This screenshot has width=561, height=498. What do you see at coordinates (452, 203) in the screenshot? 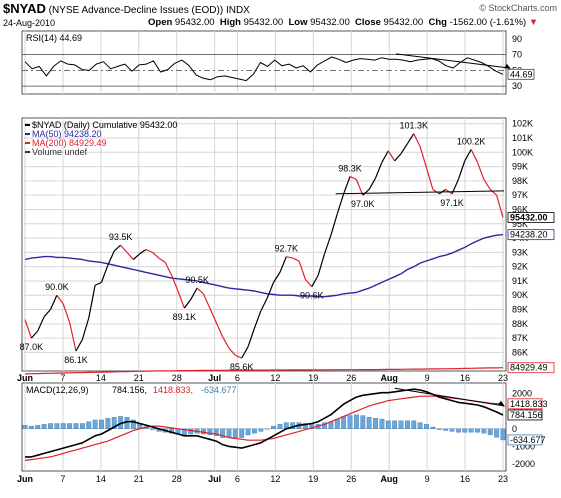
I see `price-annotation: 97.1K` at bounding box center [452, 203].